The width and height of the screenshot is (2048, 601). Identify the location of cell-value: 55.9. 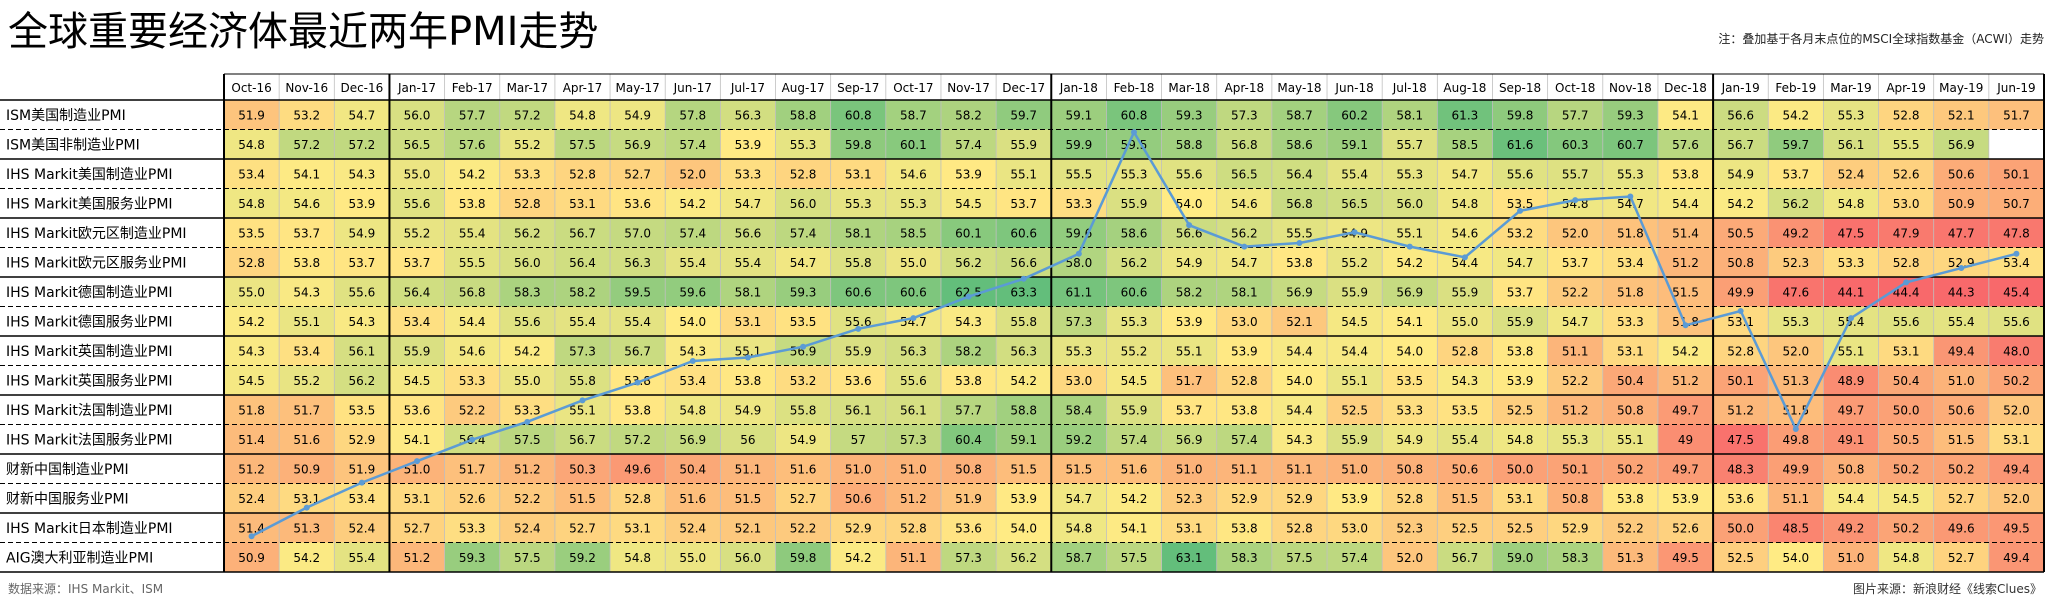
(1023, 145).